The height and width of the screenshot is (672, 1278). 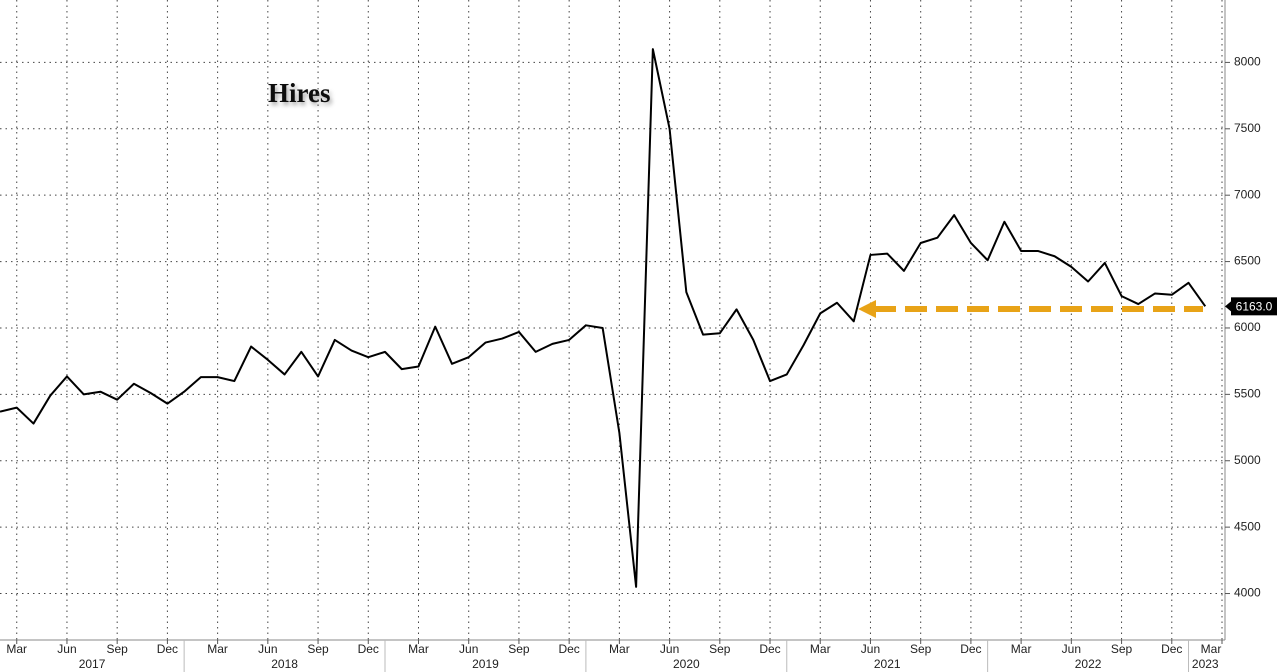 I want to click on y-tick-label: 4000, so click(x=1247, y=593).